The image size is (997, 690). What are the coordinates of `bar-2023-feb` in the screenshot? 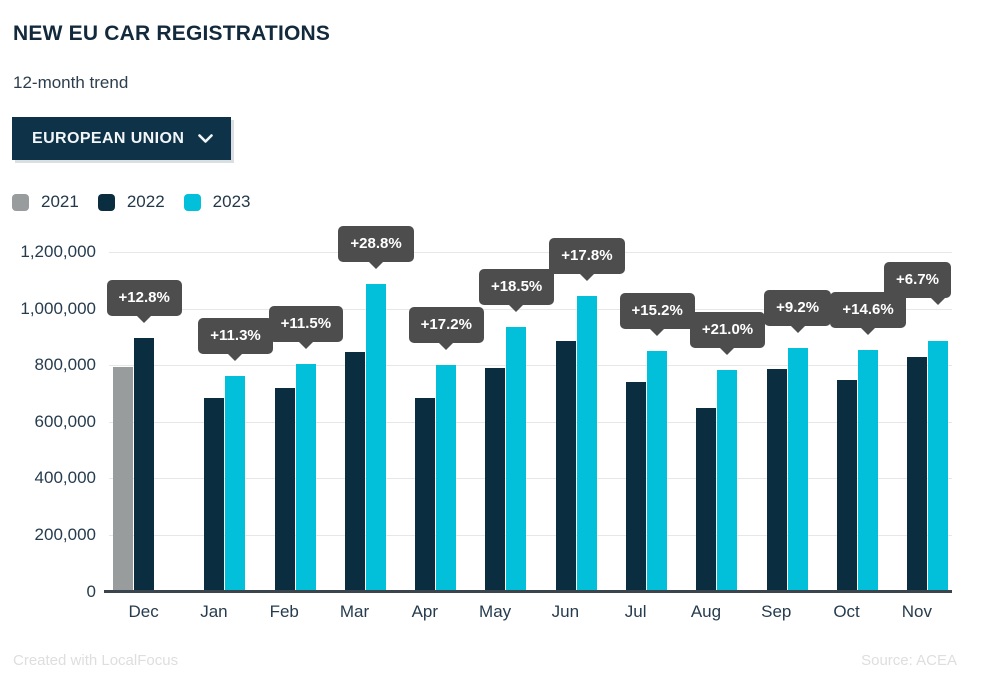 It's located at (305, 478).